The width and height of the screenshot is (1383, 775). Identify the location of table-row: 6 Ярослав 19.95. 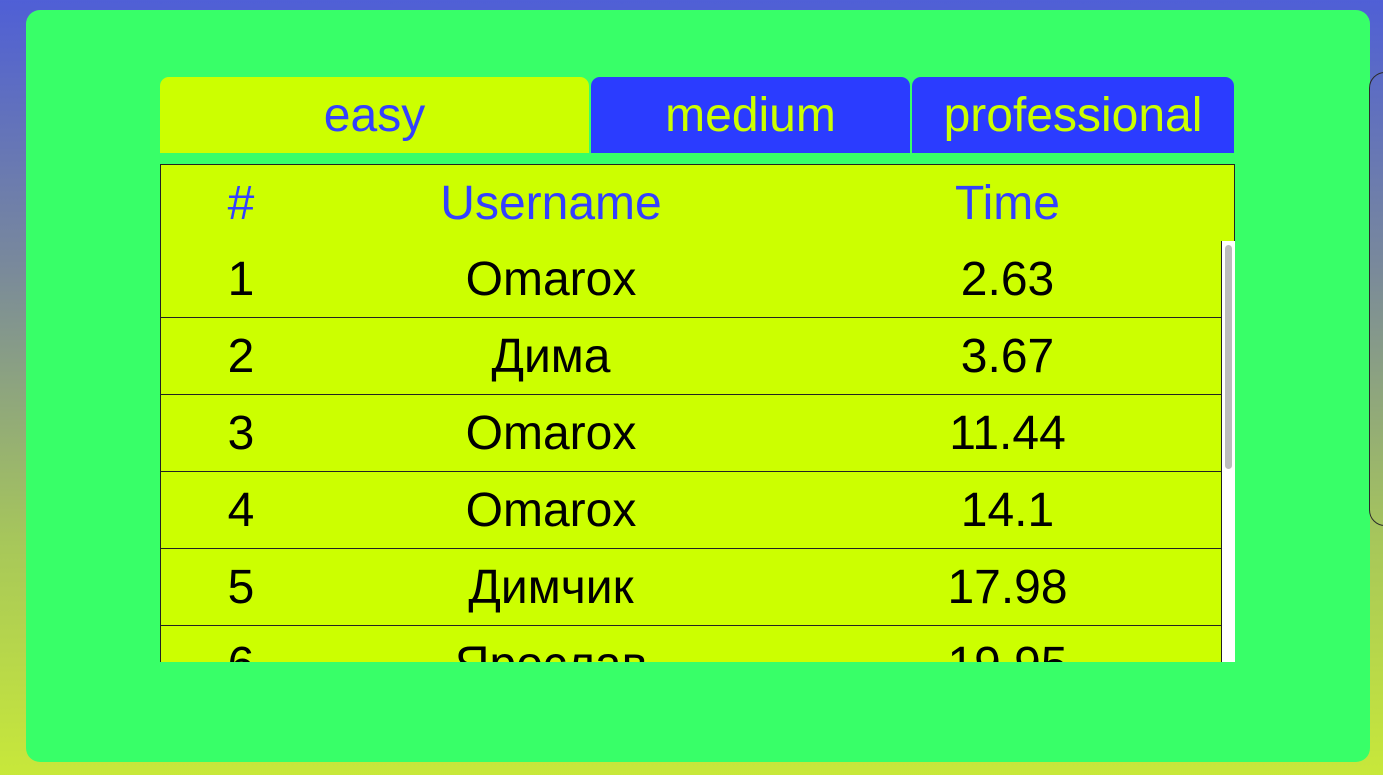
(691, 644).